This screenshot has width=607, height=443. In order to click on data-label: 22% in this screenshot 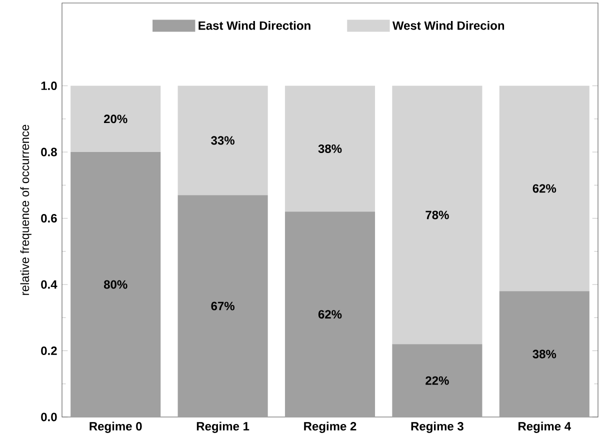, I will do `click(437, 380)`.